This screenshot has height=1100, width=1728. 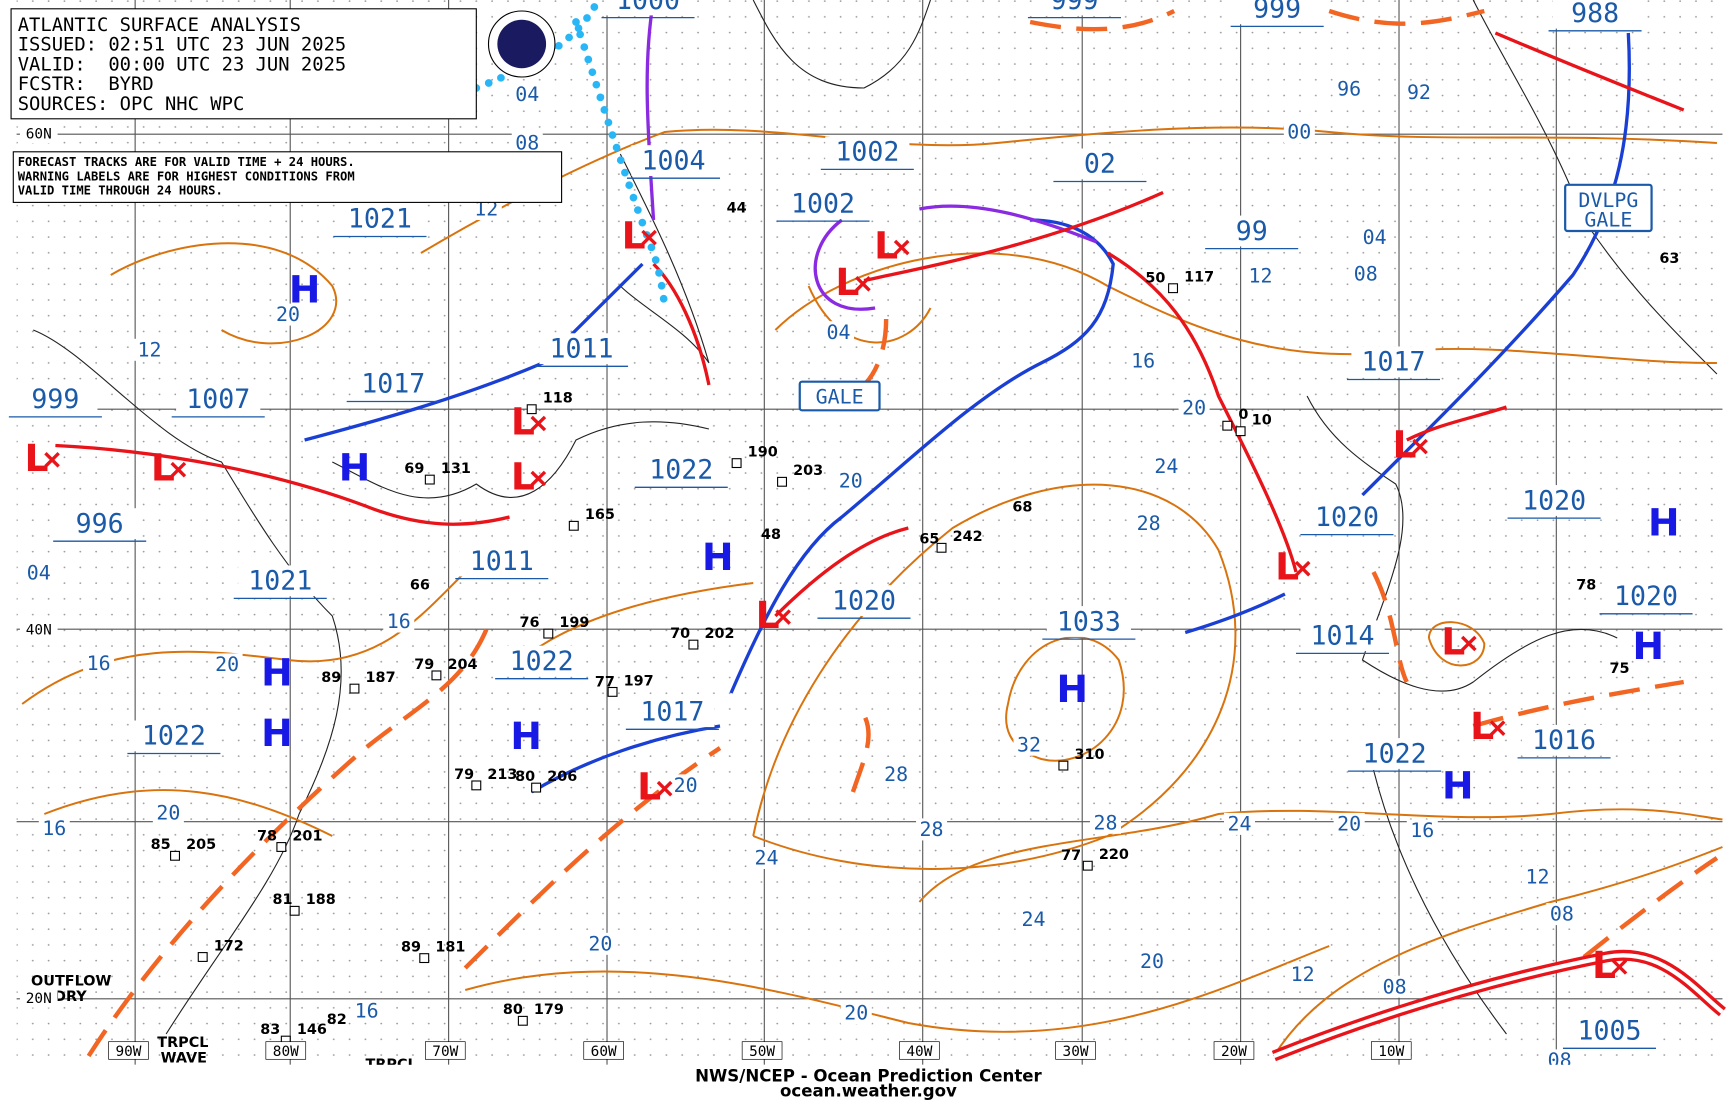 I want to click on station-pressure: 199, so click(x=574, y=623).